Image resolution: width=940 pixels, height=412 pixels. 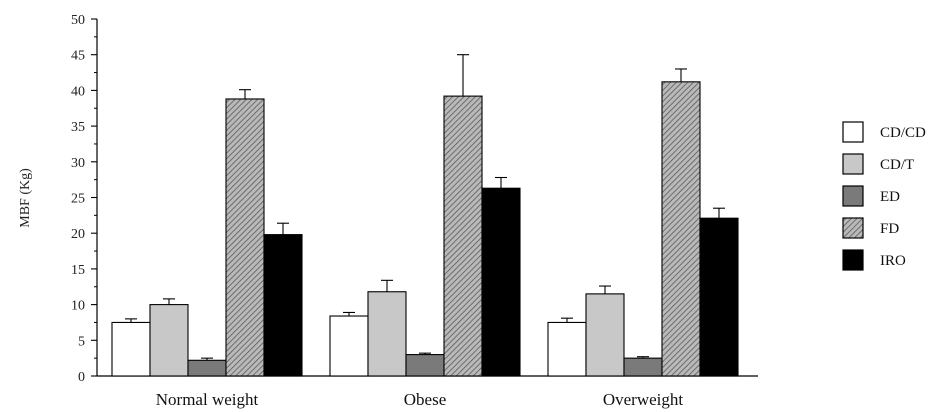 I want to click on legend-label: IRO, so click(x=893, y=261).